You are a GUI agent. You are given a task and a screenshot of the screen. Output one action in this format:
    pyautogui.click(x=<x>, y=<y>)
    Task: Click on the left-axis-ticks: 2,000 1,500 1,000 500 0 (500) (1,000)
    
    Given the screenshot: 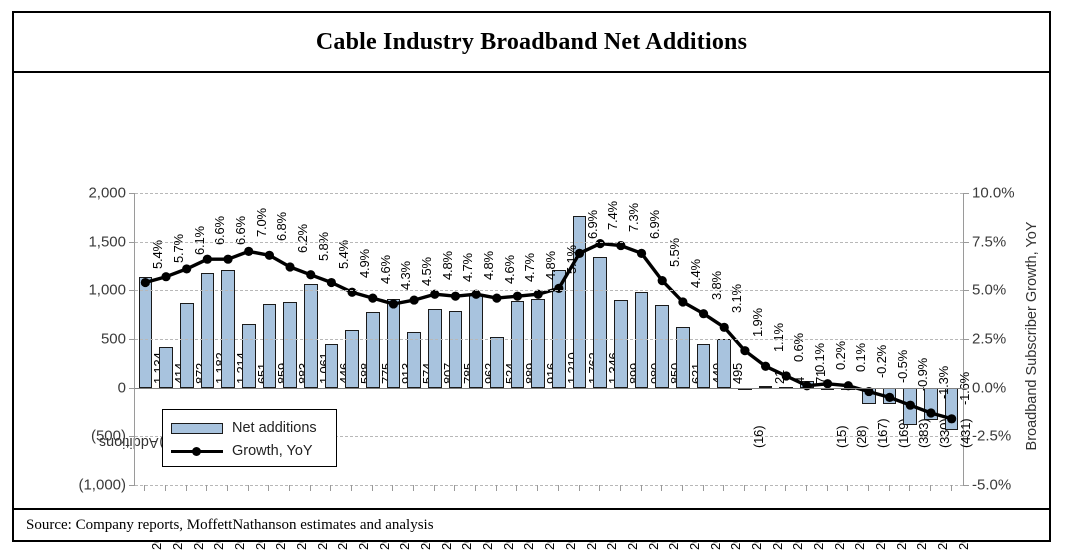 What is the action you would take?
    pyautogui.click(x=101, y=339)
    